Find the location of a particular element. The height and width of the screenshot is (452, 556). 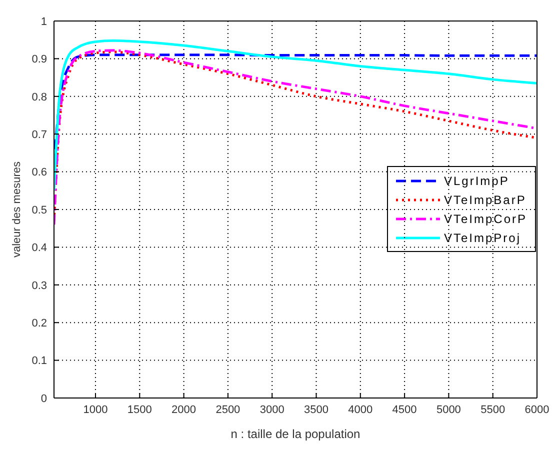

x-tick-label: 3500 is located at coordinates (316, 410).